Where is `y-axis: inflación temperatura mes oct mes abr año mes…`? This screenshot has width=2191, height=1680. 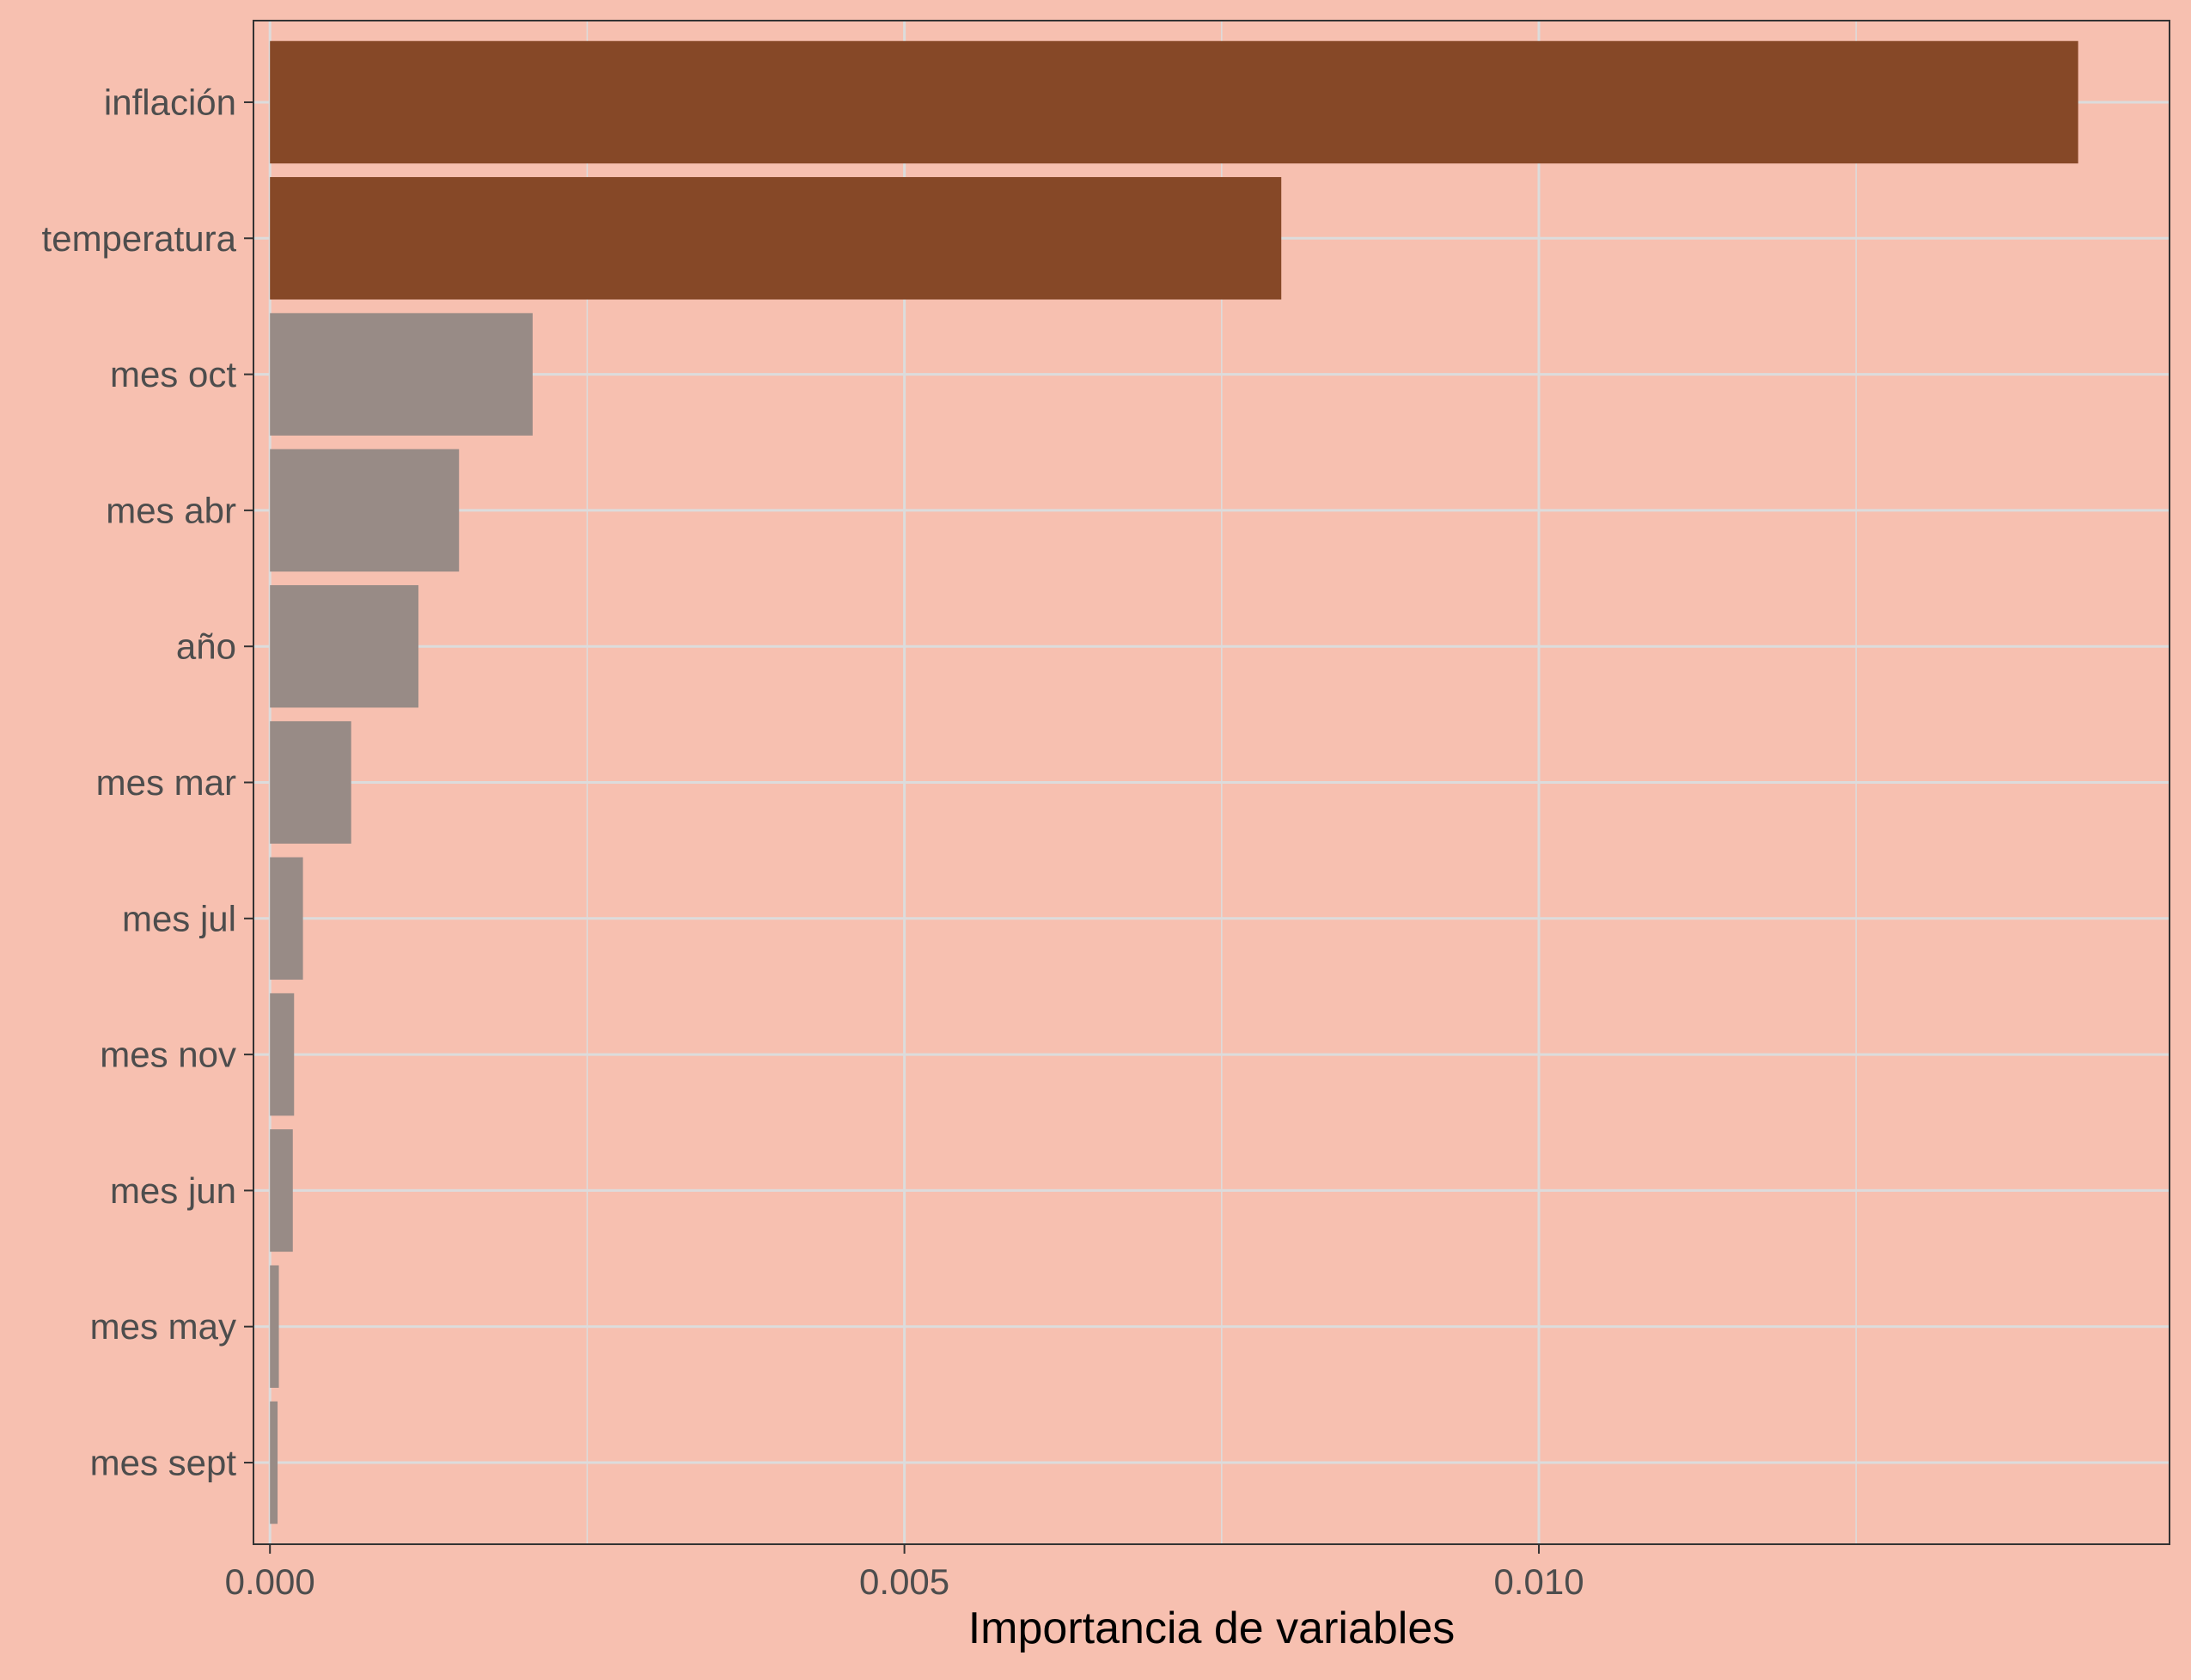 y-axis: inflación temperatura mes oct mes abr año mes… is located at coordinates (147, 783).